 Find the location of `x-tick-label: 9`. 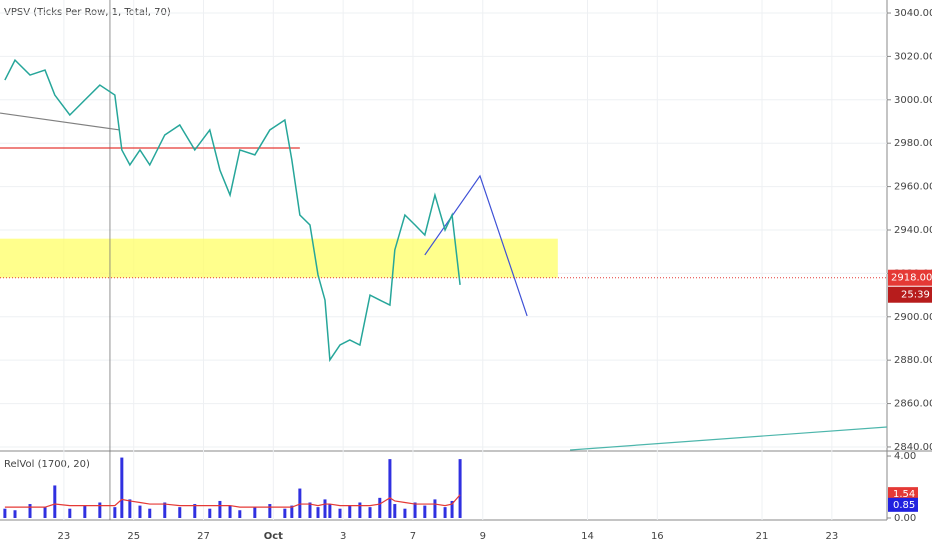

x-tick-label: 9 is located at coordinates (483, 536).